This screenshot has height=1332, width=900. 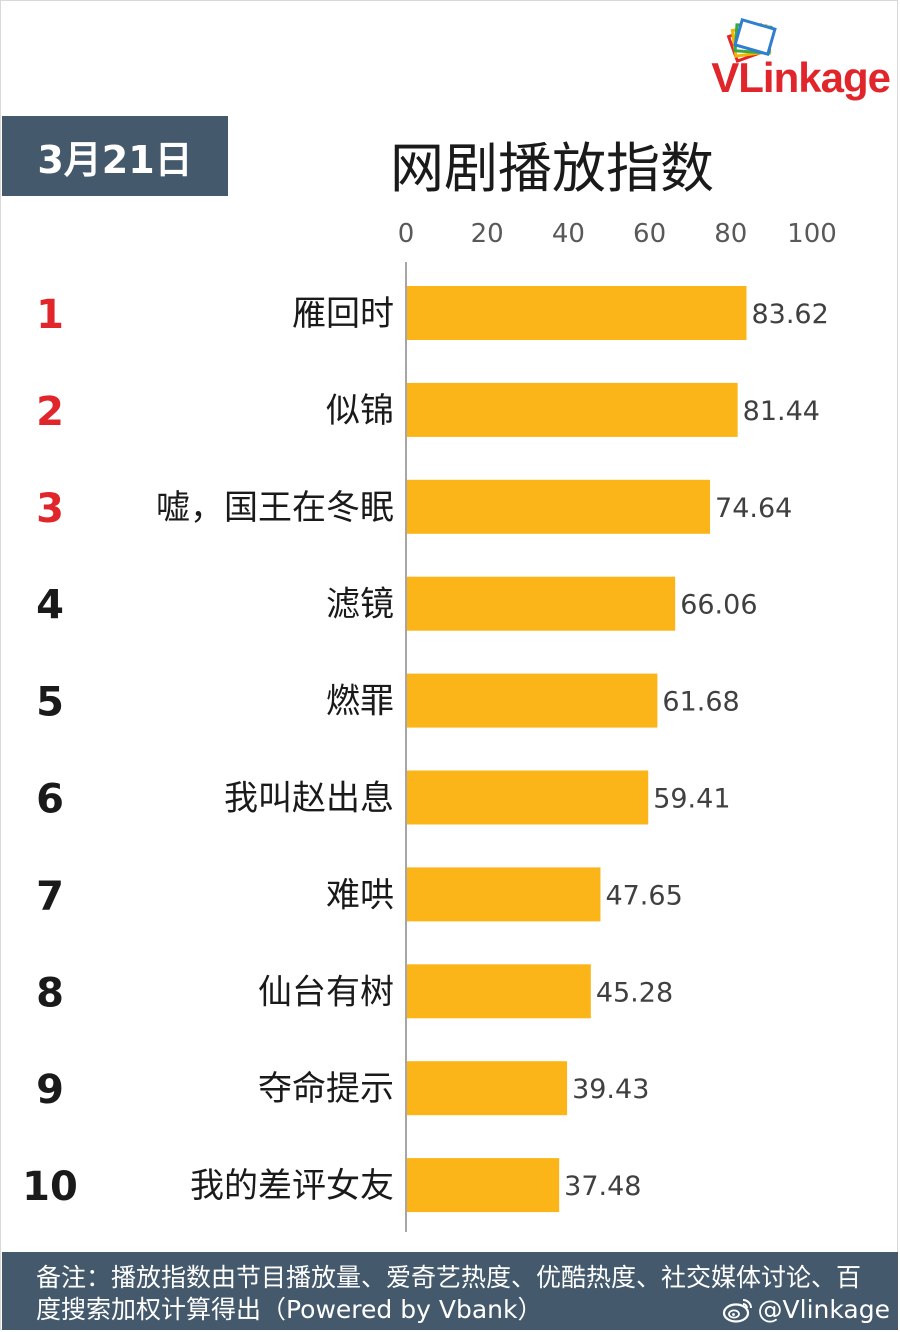 What do you see at coordinates (643, 895) in the screenshot?
I see `value-label: 47.65` at bounding box center [643, 895].